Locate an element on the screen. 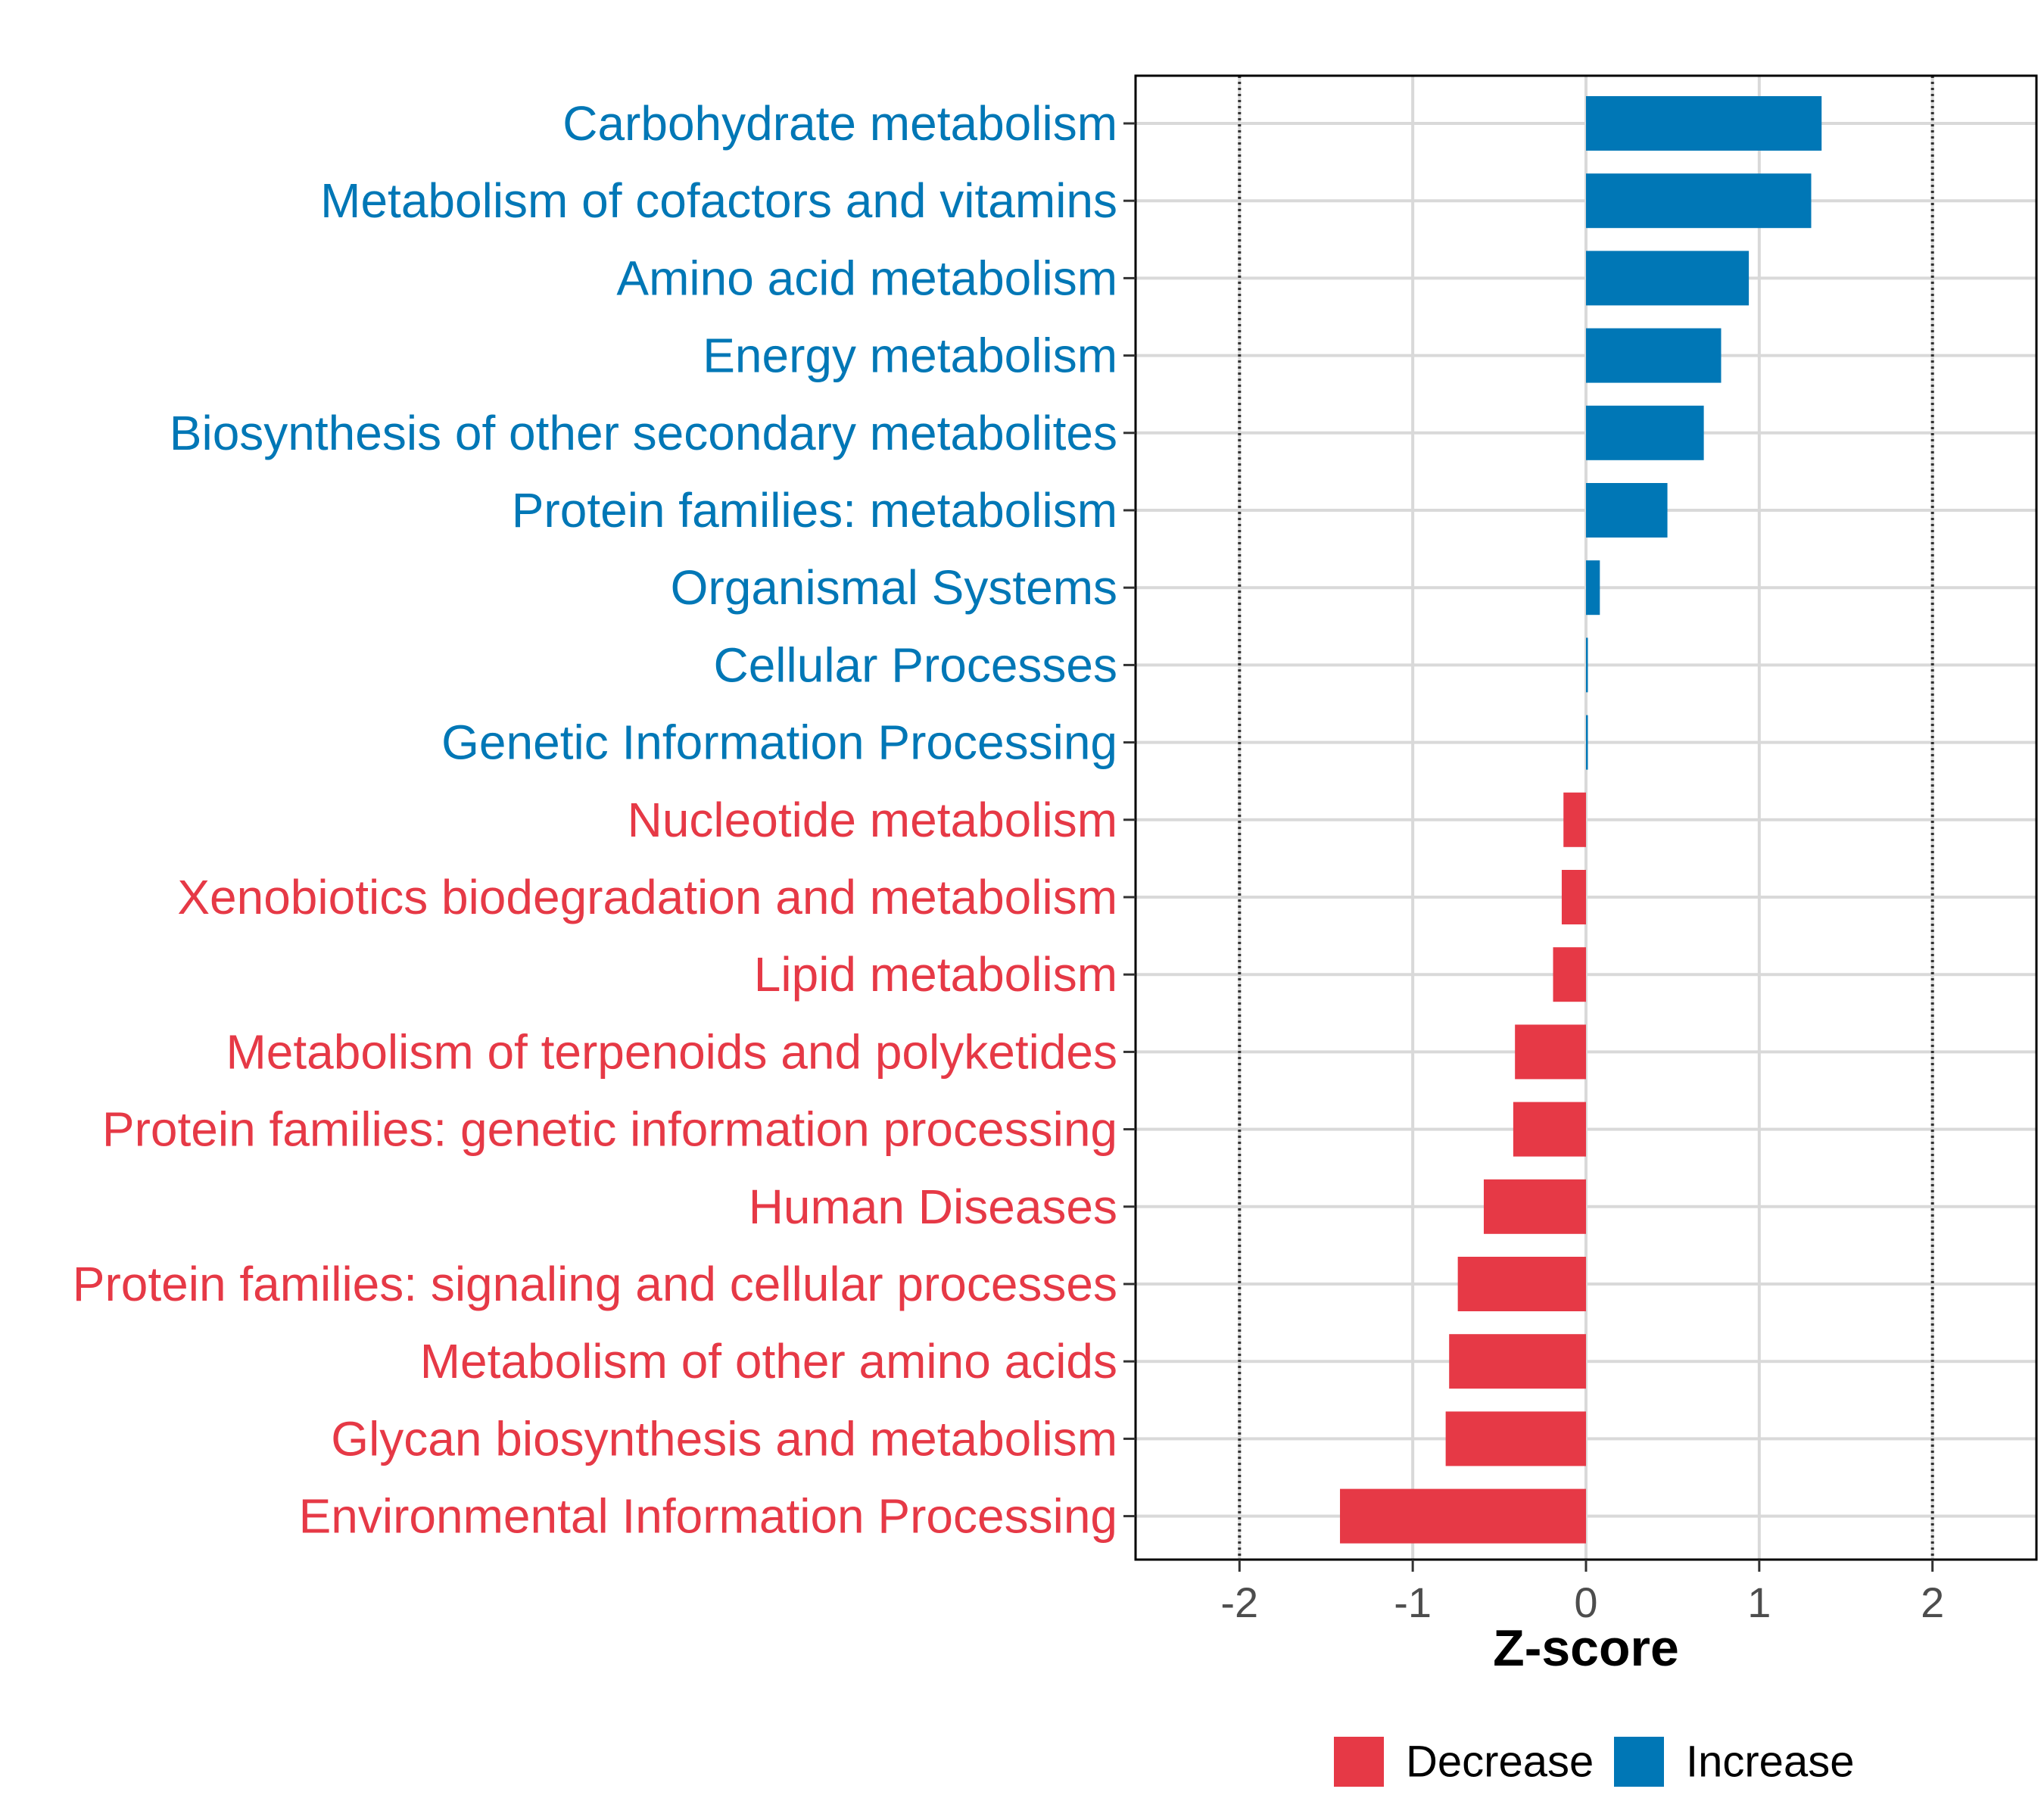 This screenshot has width=2044, height=1817. category-label: Environmental Information Processing is located at coordinates (708, 1516).